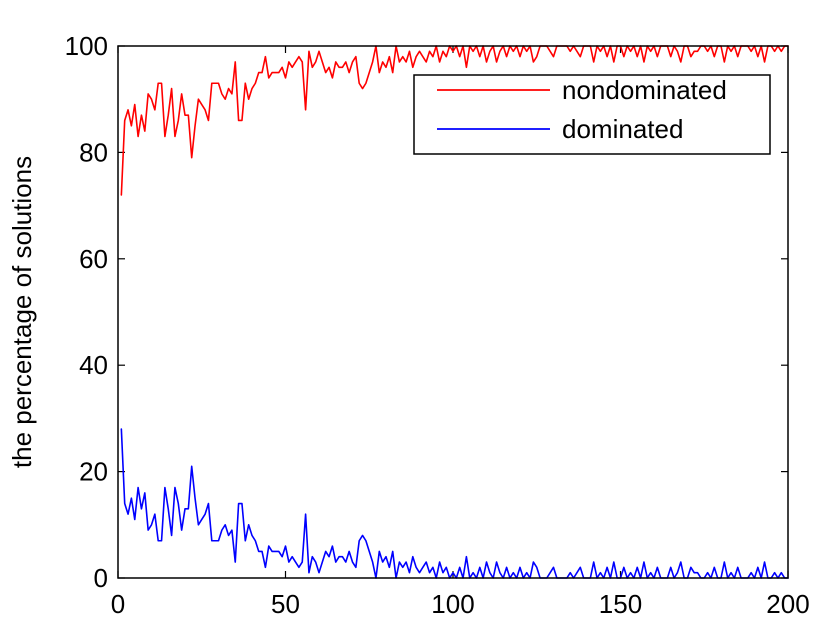 The width and height of the screenshot is (830, 619). What do you see at coordinates (452, 604) in the screenshot?
I see `x-tick-label: 100` at bounding box center [452, 604].